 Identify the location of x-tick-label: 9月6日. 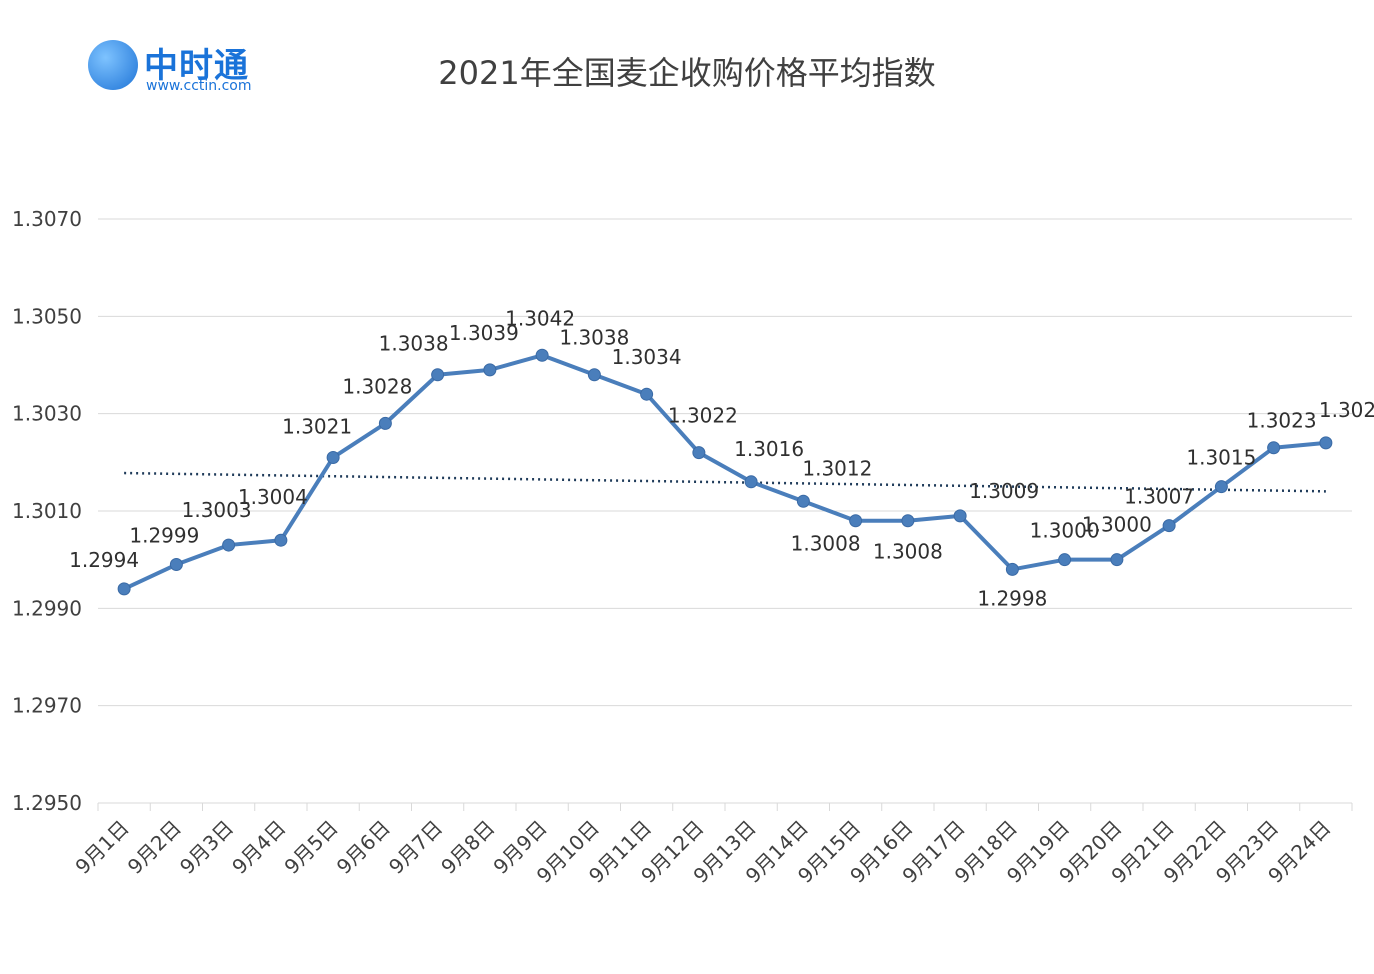
(363, 847).